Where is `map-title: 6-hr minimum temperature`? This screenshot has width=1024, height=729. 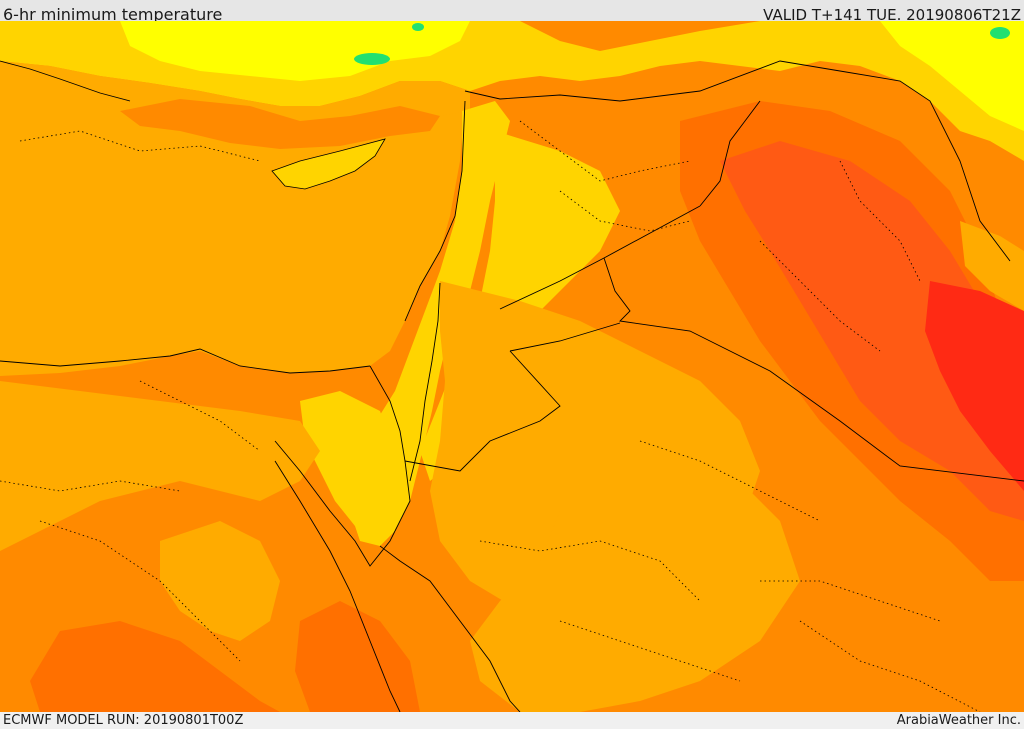 map-title: 6-hr minimum temperature is located at coordinates (113, 14).